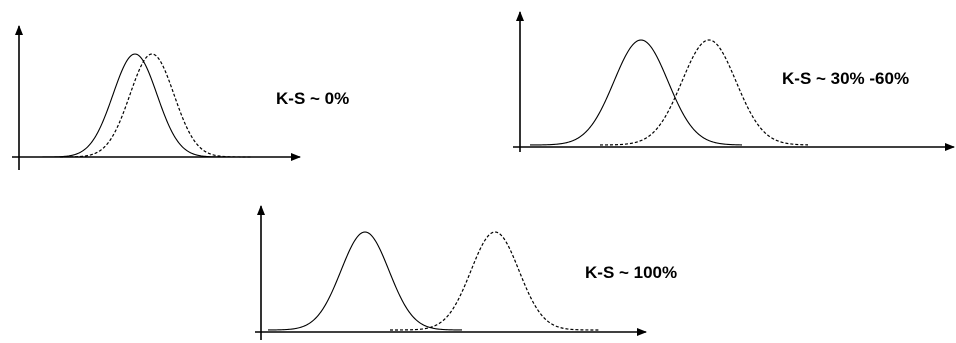 This screenshot has height=343, width=956. What do you see at coordinates (631, 272) in the screenshot?
I see `ks-label: K-S ~ 100%` at bounding box center [631, 272].